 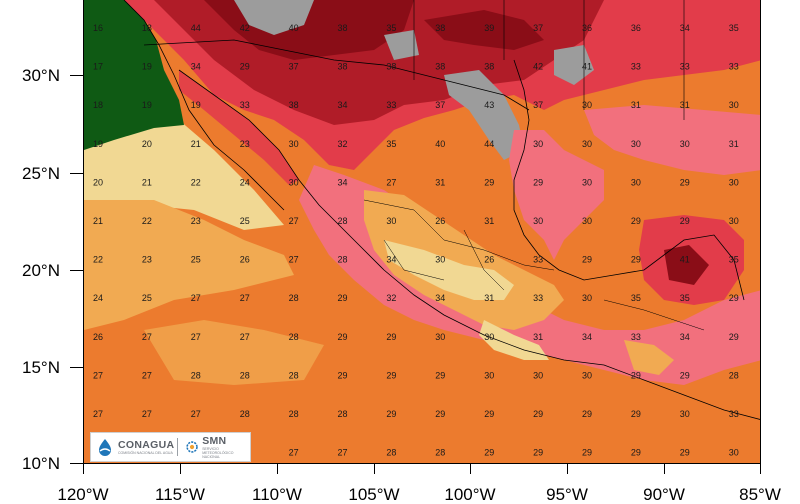 I want to click on peak-zone-newmexico, so click(x=401, y=45).